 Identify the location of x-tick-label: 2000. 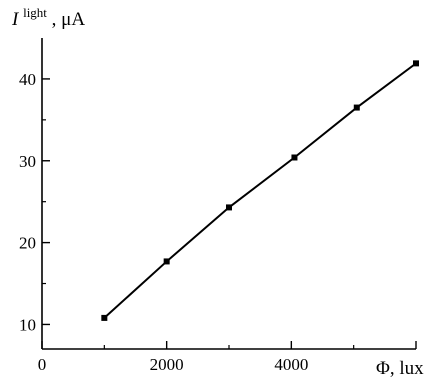
(167, 364).